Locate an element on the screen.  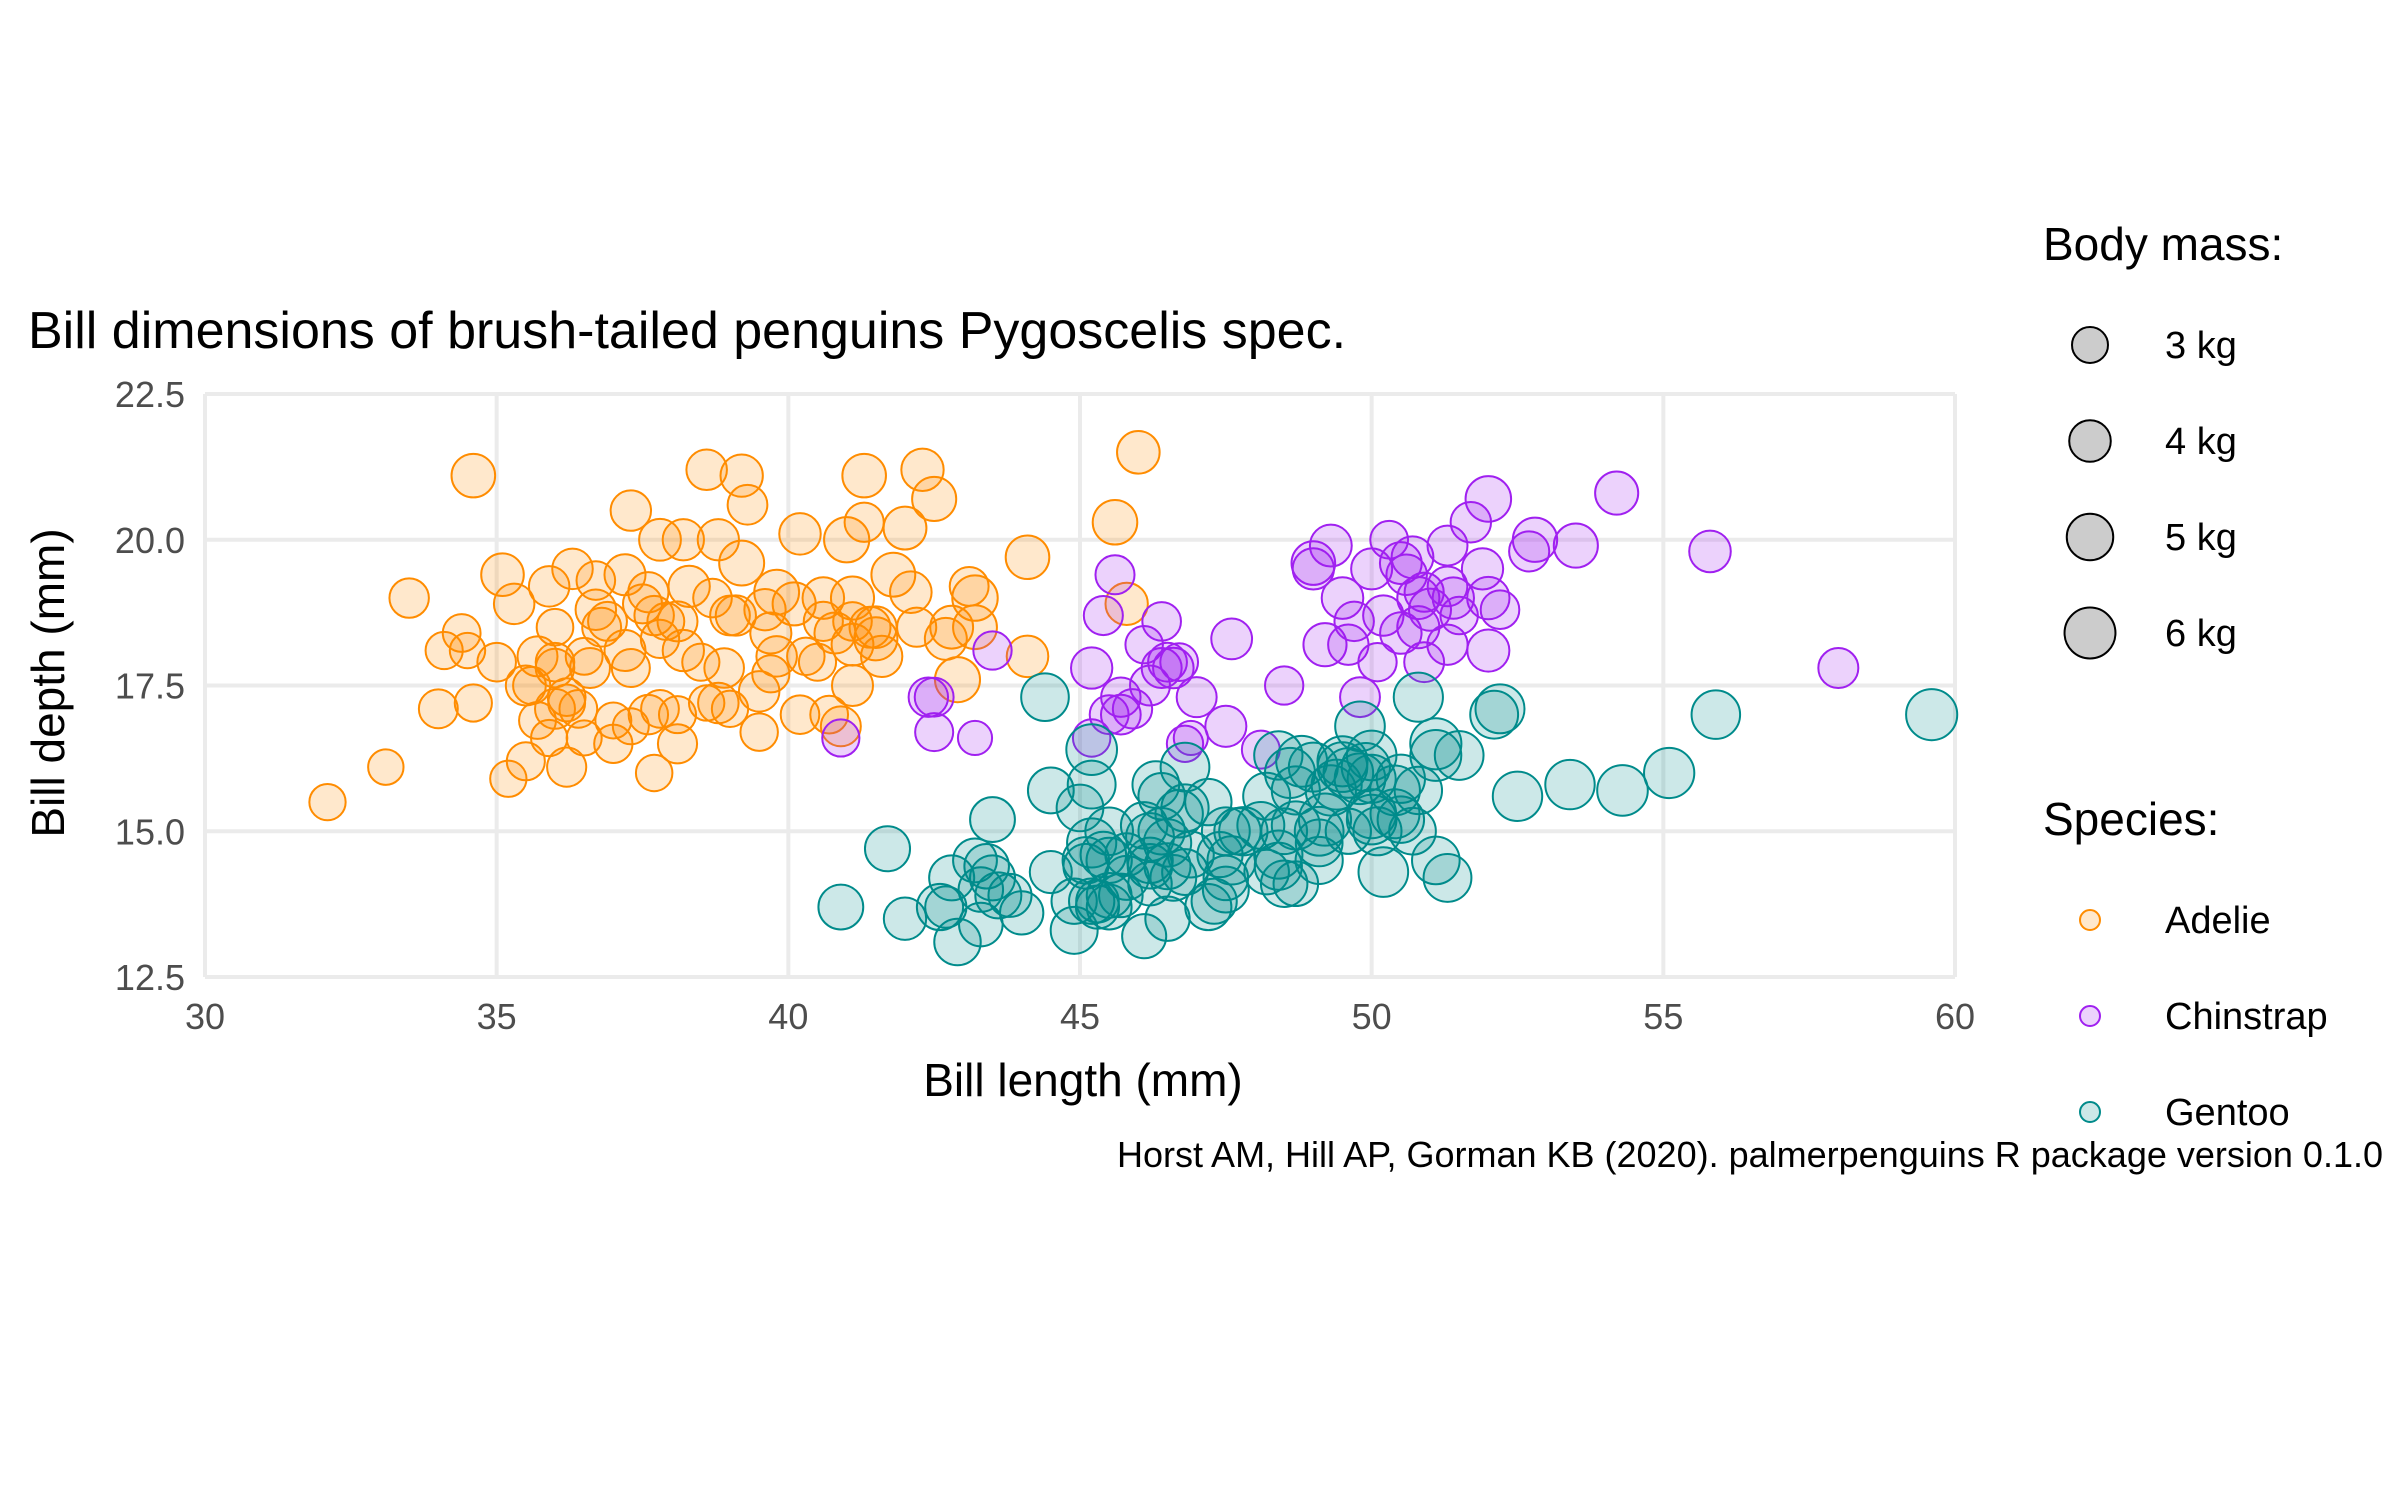
species-legend-label: Gentoo is located at coordinates (2227, 1113).